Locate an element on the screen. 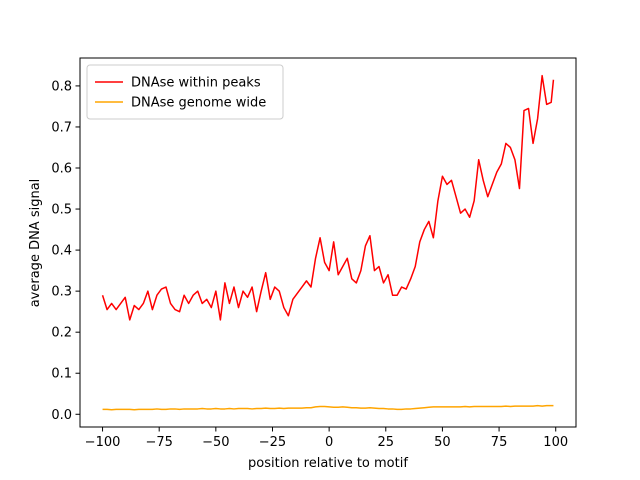 This screenshot has width=640, height=480. y-axis-label: average DNA signal is located at coordinates (35, 243).